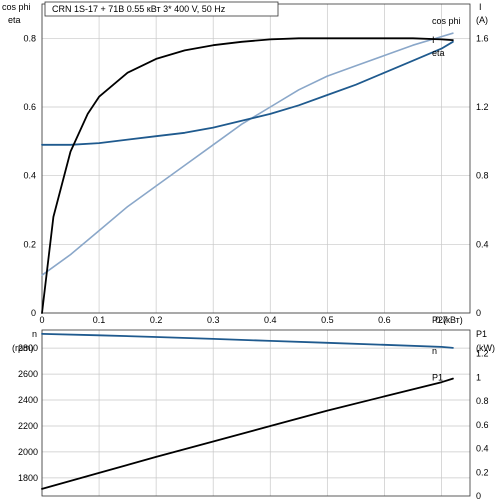  Describe the element at coordinates (437, 378) in the screenshot. I see `series-label-p1: P1` at that location.